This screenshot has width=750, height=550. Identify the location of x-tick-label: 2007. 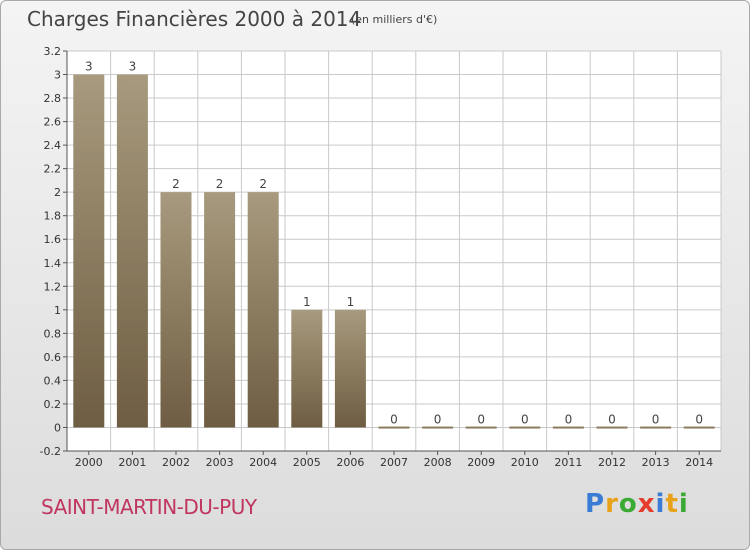
(394, 462).